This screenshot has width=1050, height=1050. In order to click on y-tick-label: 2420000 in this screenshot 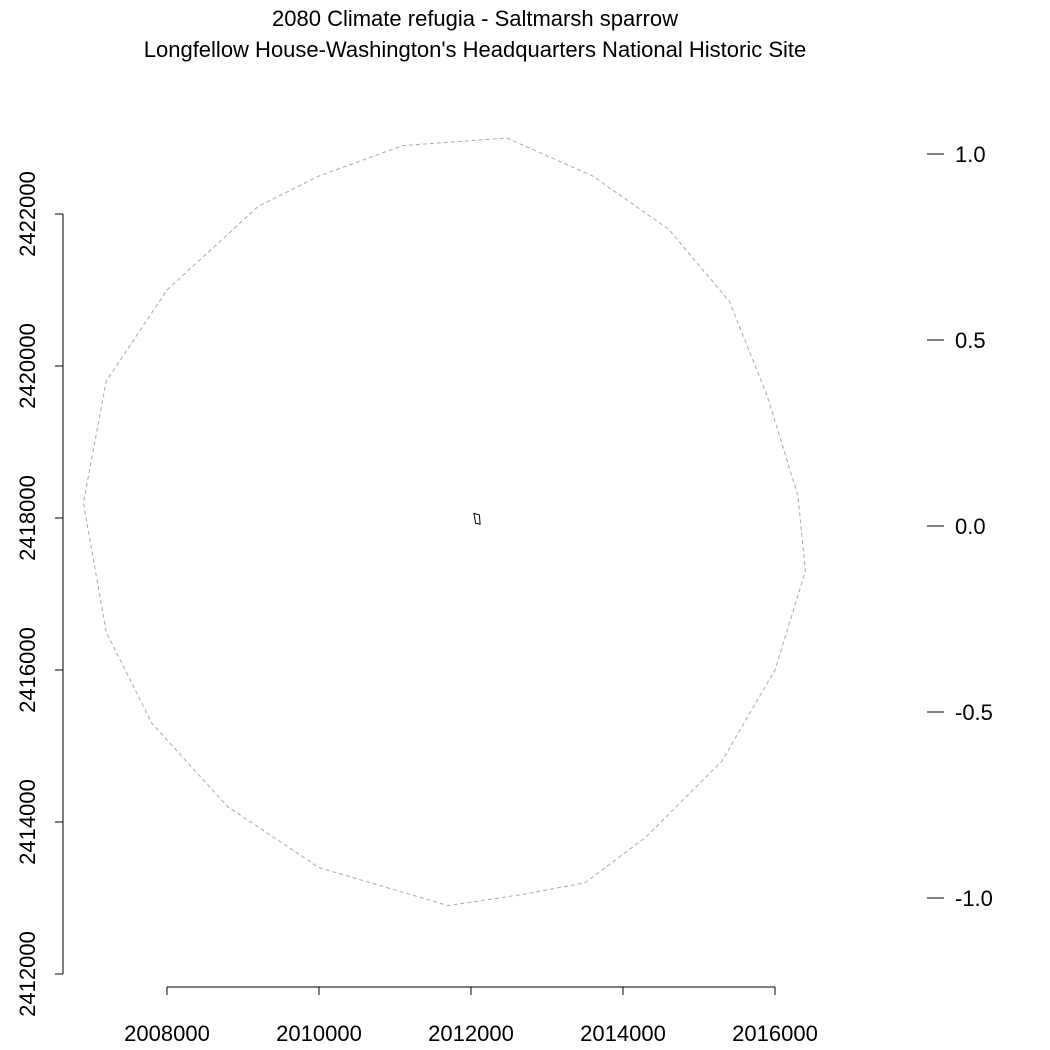, I will do `click(27, 366)`.